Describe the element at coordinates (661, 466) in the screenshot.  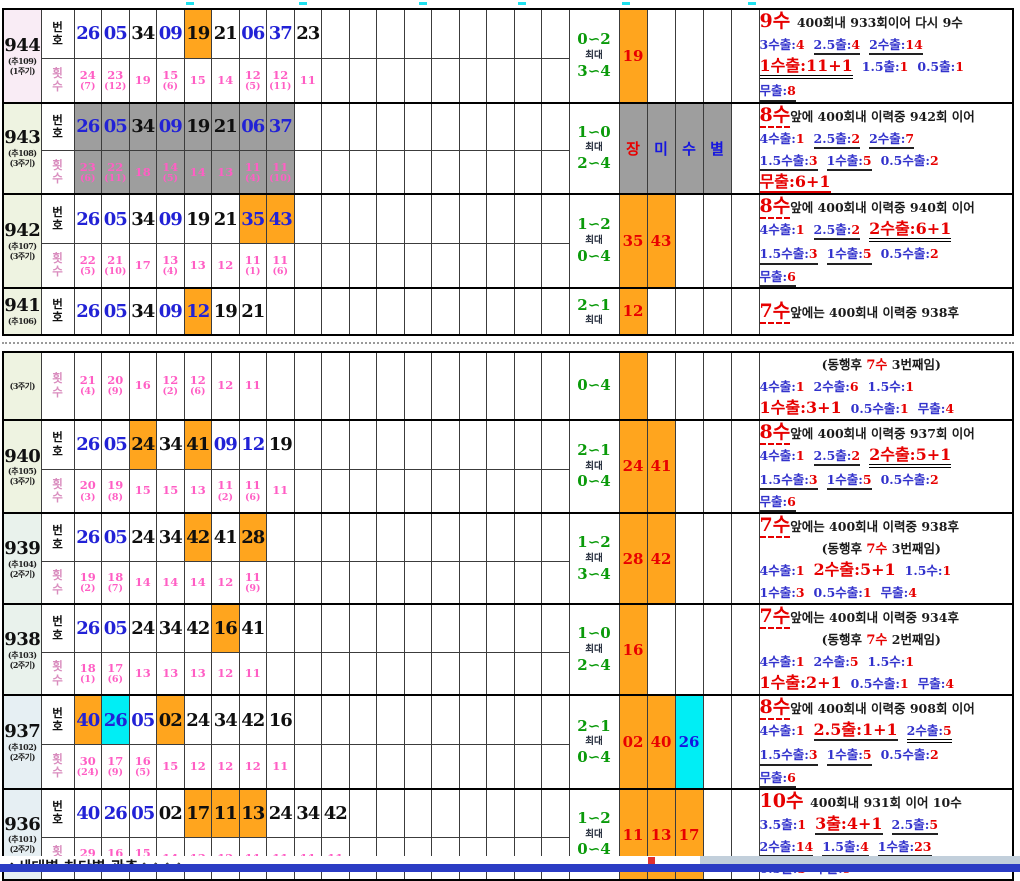
I see `highlight-cell: 41` at that location.